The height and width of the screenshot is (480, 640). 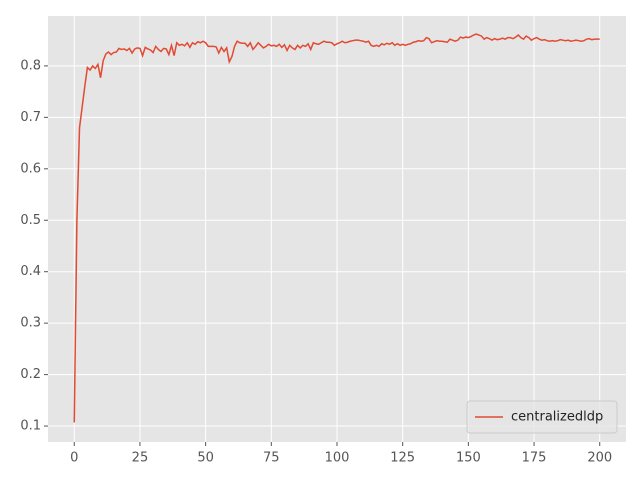 What do you see at coordinates (30, 271) in the screenshot?
I see `y-tick-label: 0.4` at bounding box center [30, 271].